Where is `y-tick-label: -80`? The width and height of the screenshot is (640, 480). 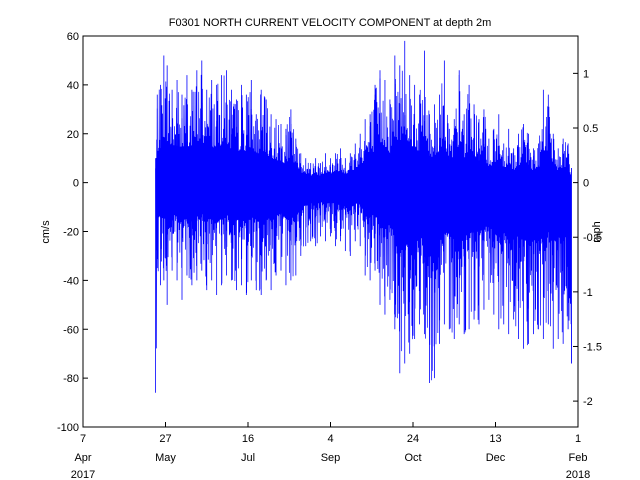
y-tick-label: -80 is located at coordinates (71, 379).